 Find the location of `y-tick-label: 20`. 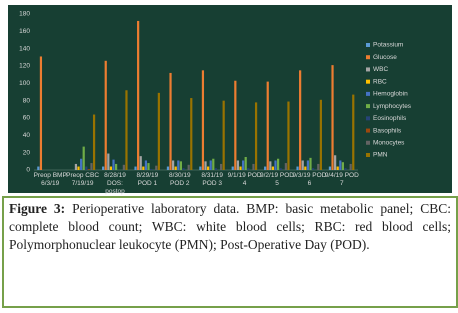

y-tick-label: 20 is located at coordinates (27, 152).